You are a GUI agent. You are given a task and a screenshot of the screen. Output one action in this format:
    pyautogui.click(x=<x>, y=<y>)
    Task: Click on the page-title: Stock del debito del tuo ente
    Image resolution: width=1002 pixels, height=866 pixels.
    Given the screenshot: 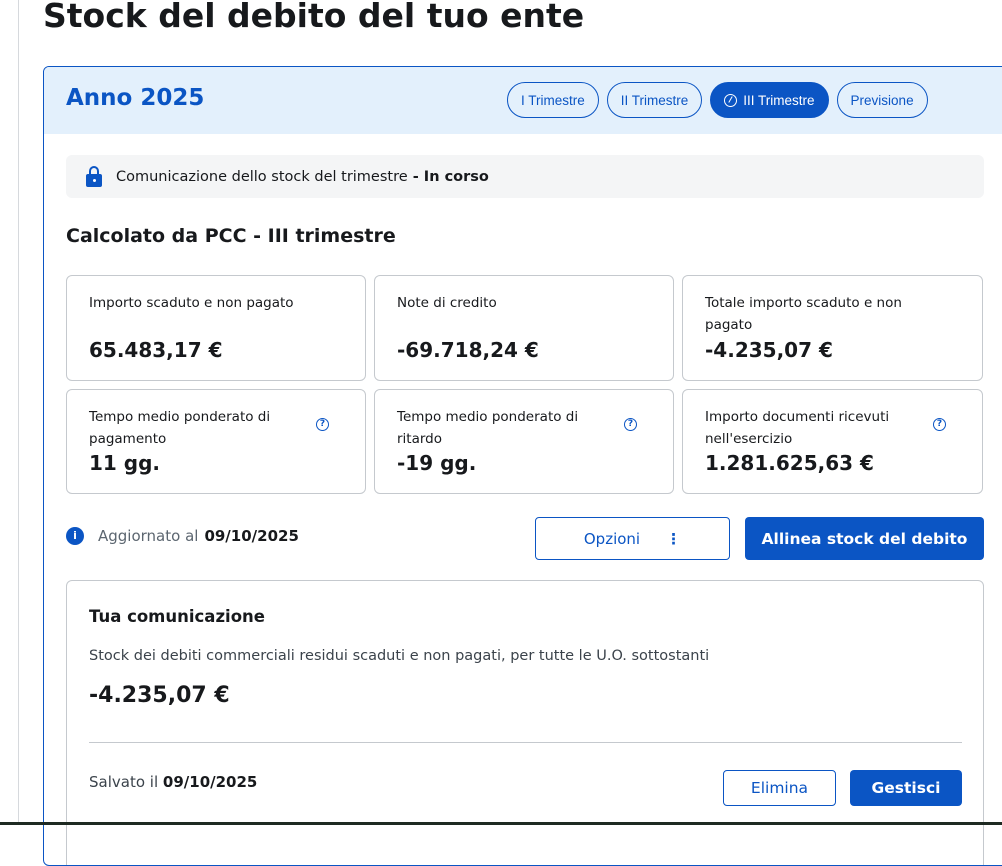 What is the action you would take?
    pyautogui.click(x=314, y=17)
    